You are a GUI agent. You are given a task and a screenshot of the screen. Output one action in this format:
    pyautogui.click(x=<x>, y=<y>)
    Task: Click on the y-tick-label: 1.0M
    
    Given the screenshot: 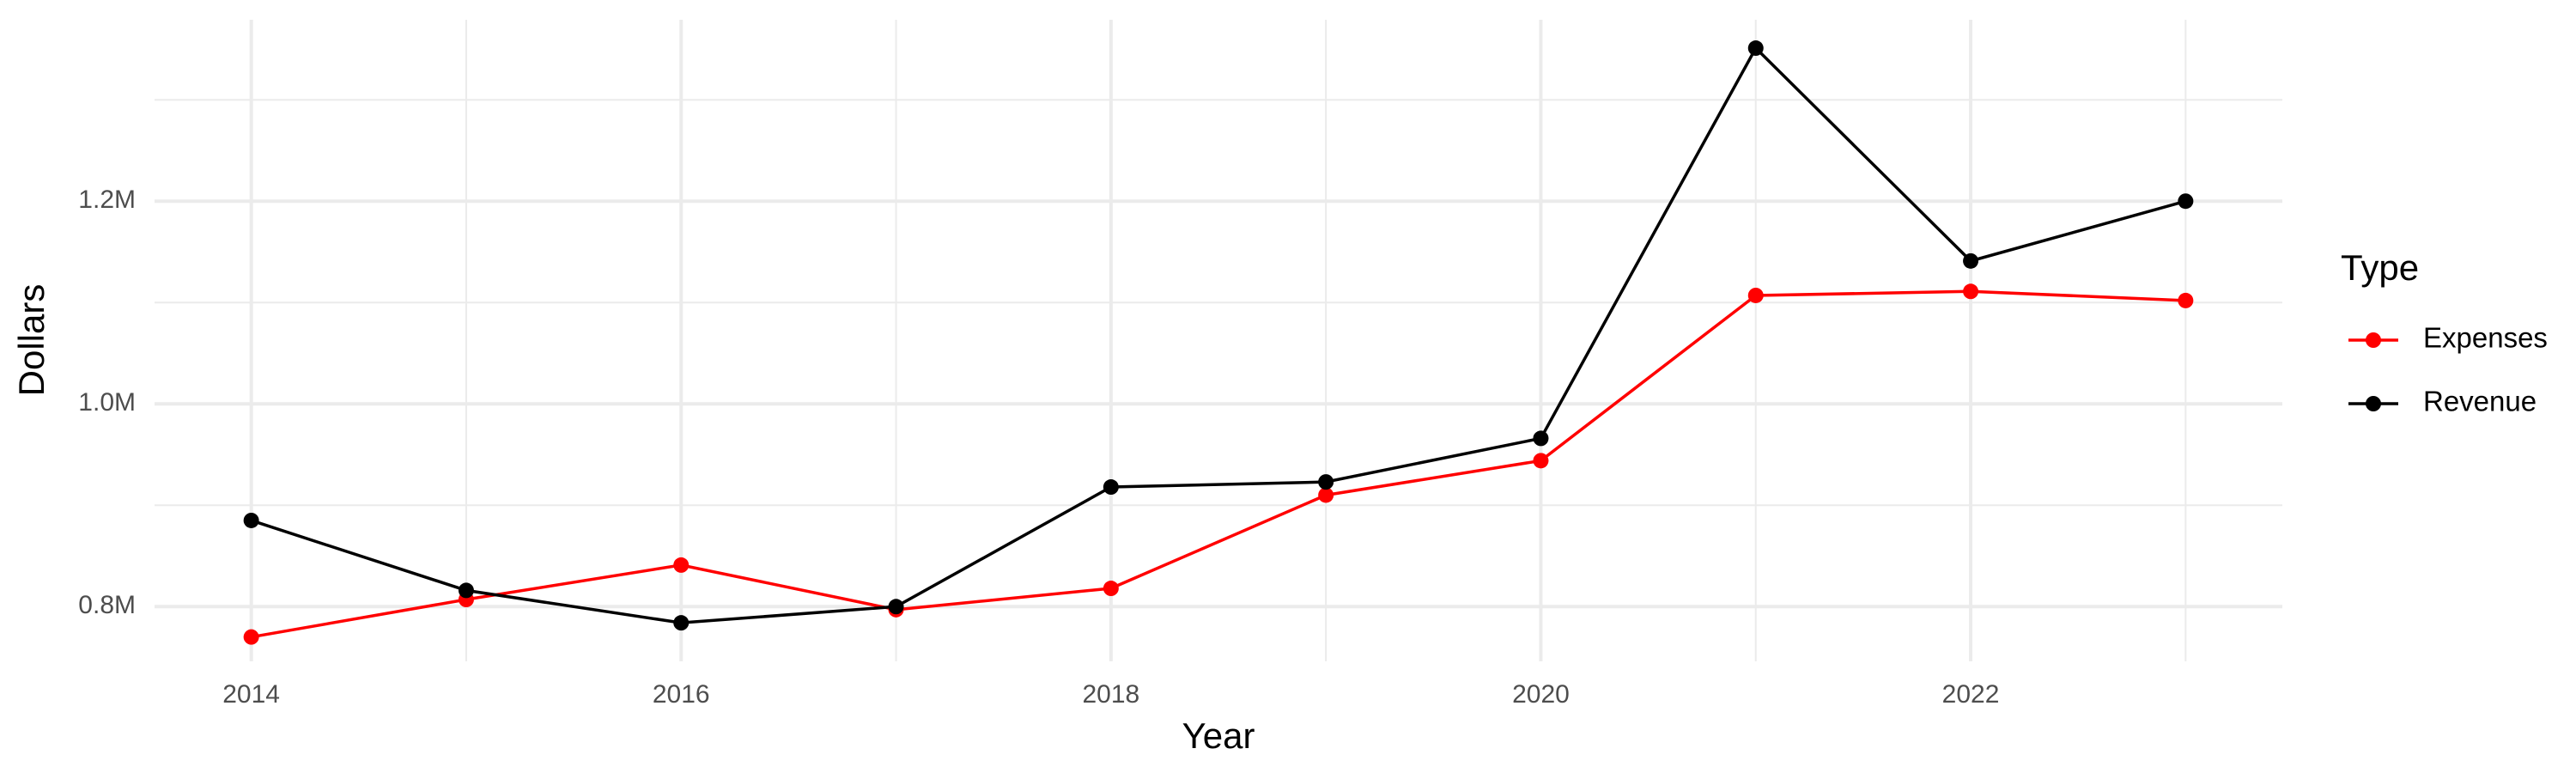 What is the action you would take?
    pyautogui.click(x=107, y=402)
    